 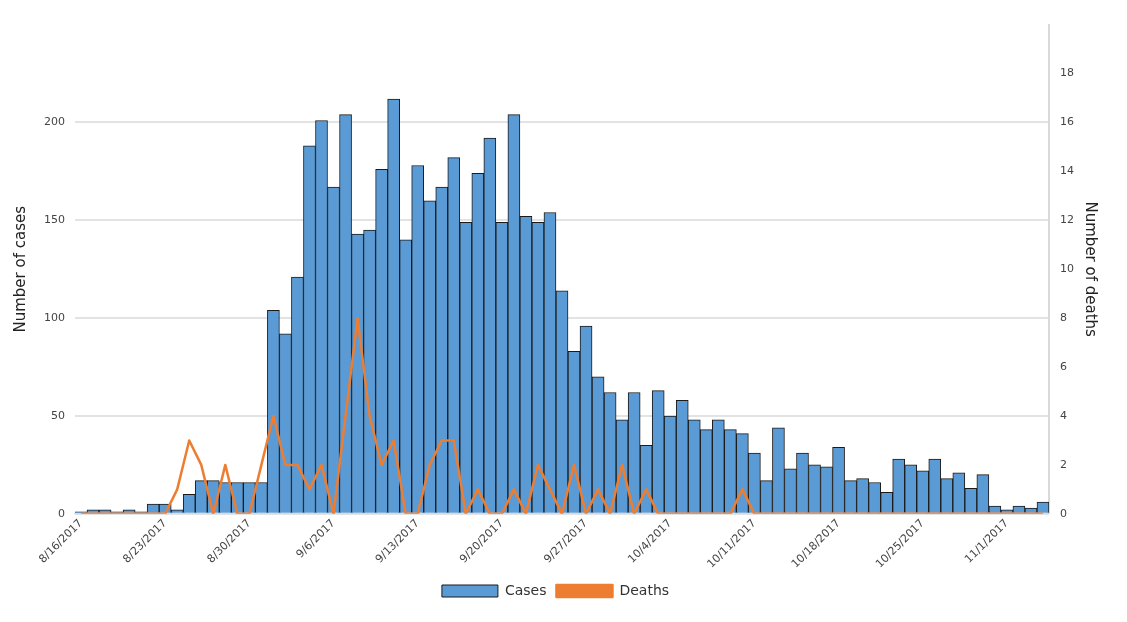 I want to click on y2-axis-title: Number of deaths, so click(x=1091, y=269).